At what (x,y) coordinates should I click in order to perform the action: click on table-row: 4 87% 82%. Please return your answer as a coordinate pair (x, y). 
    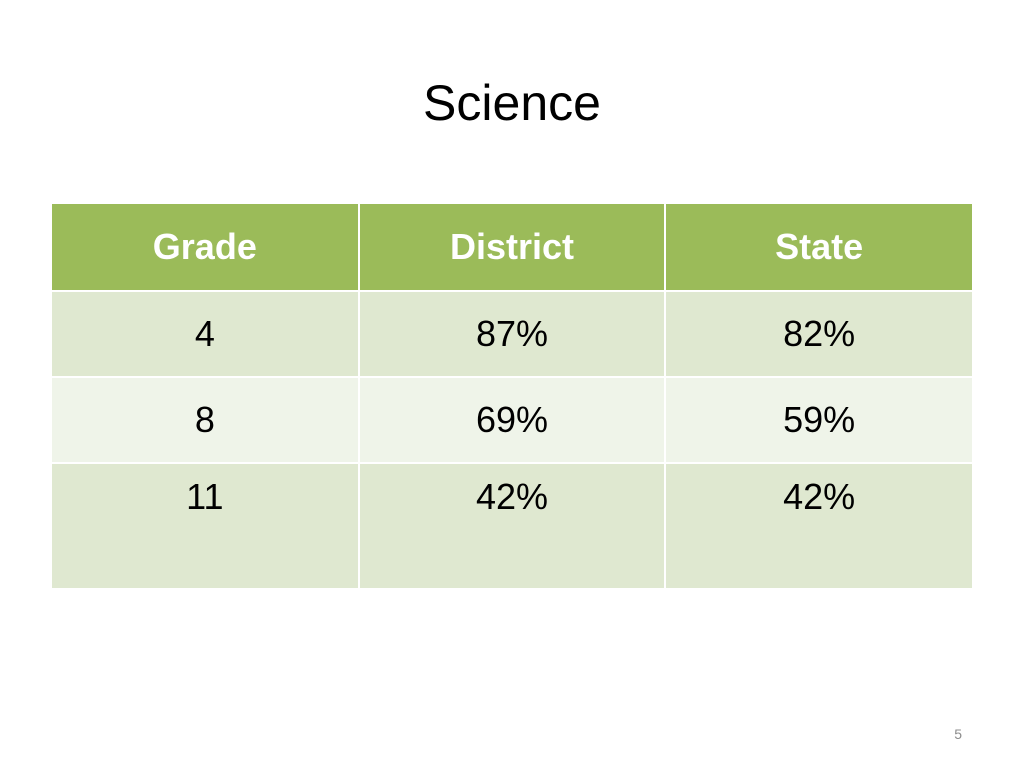
    Looking at the image, I should click on (512, 334).